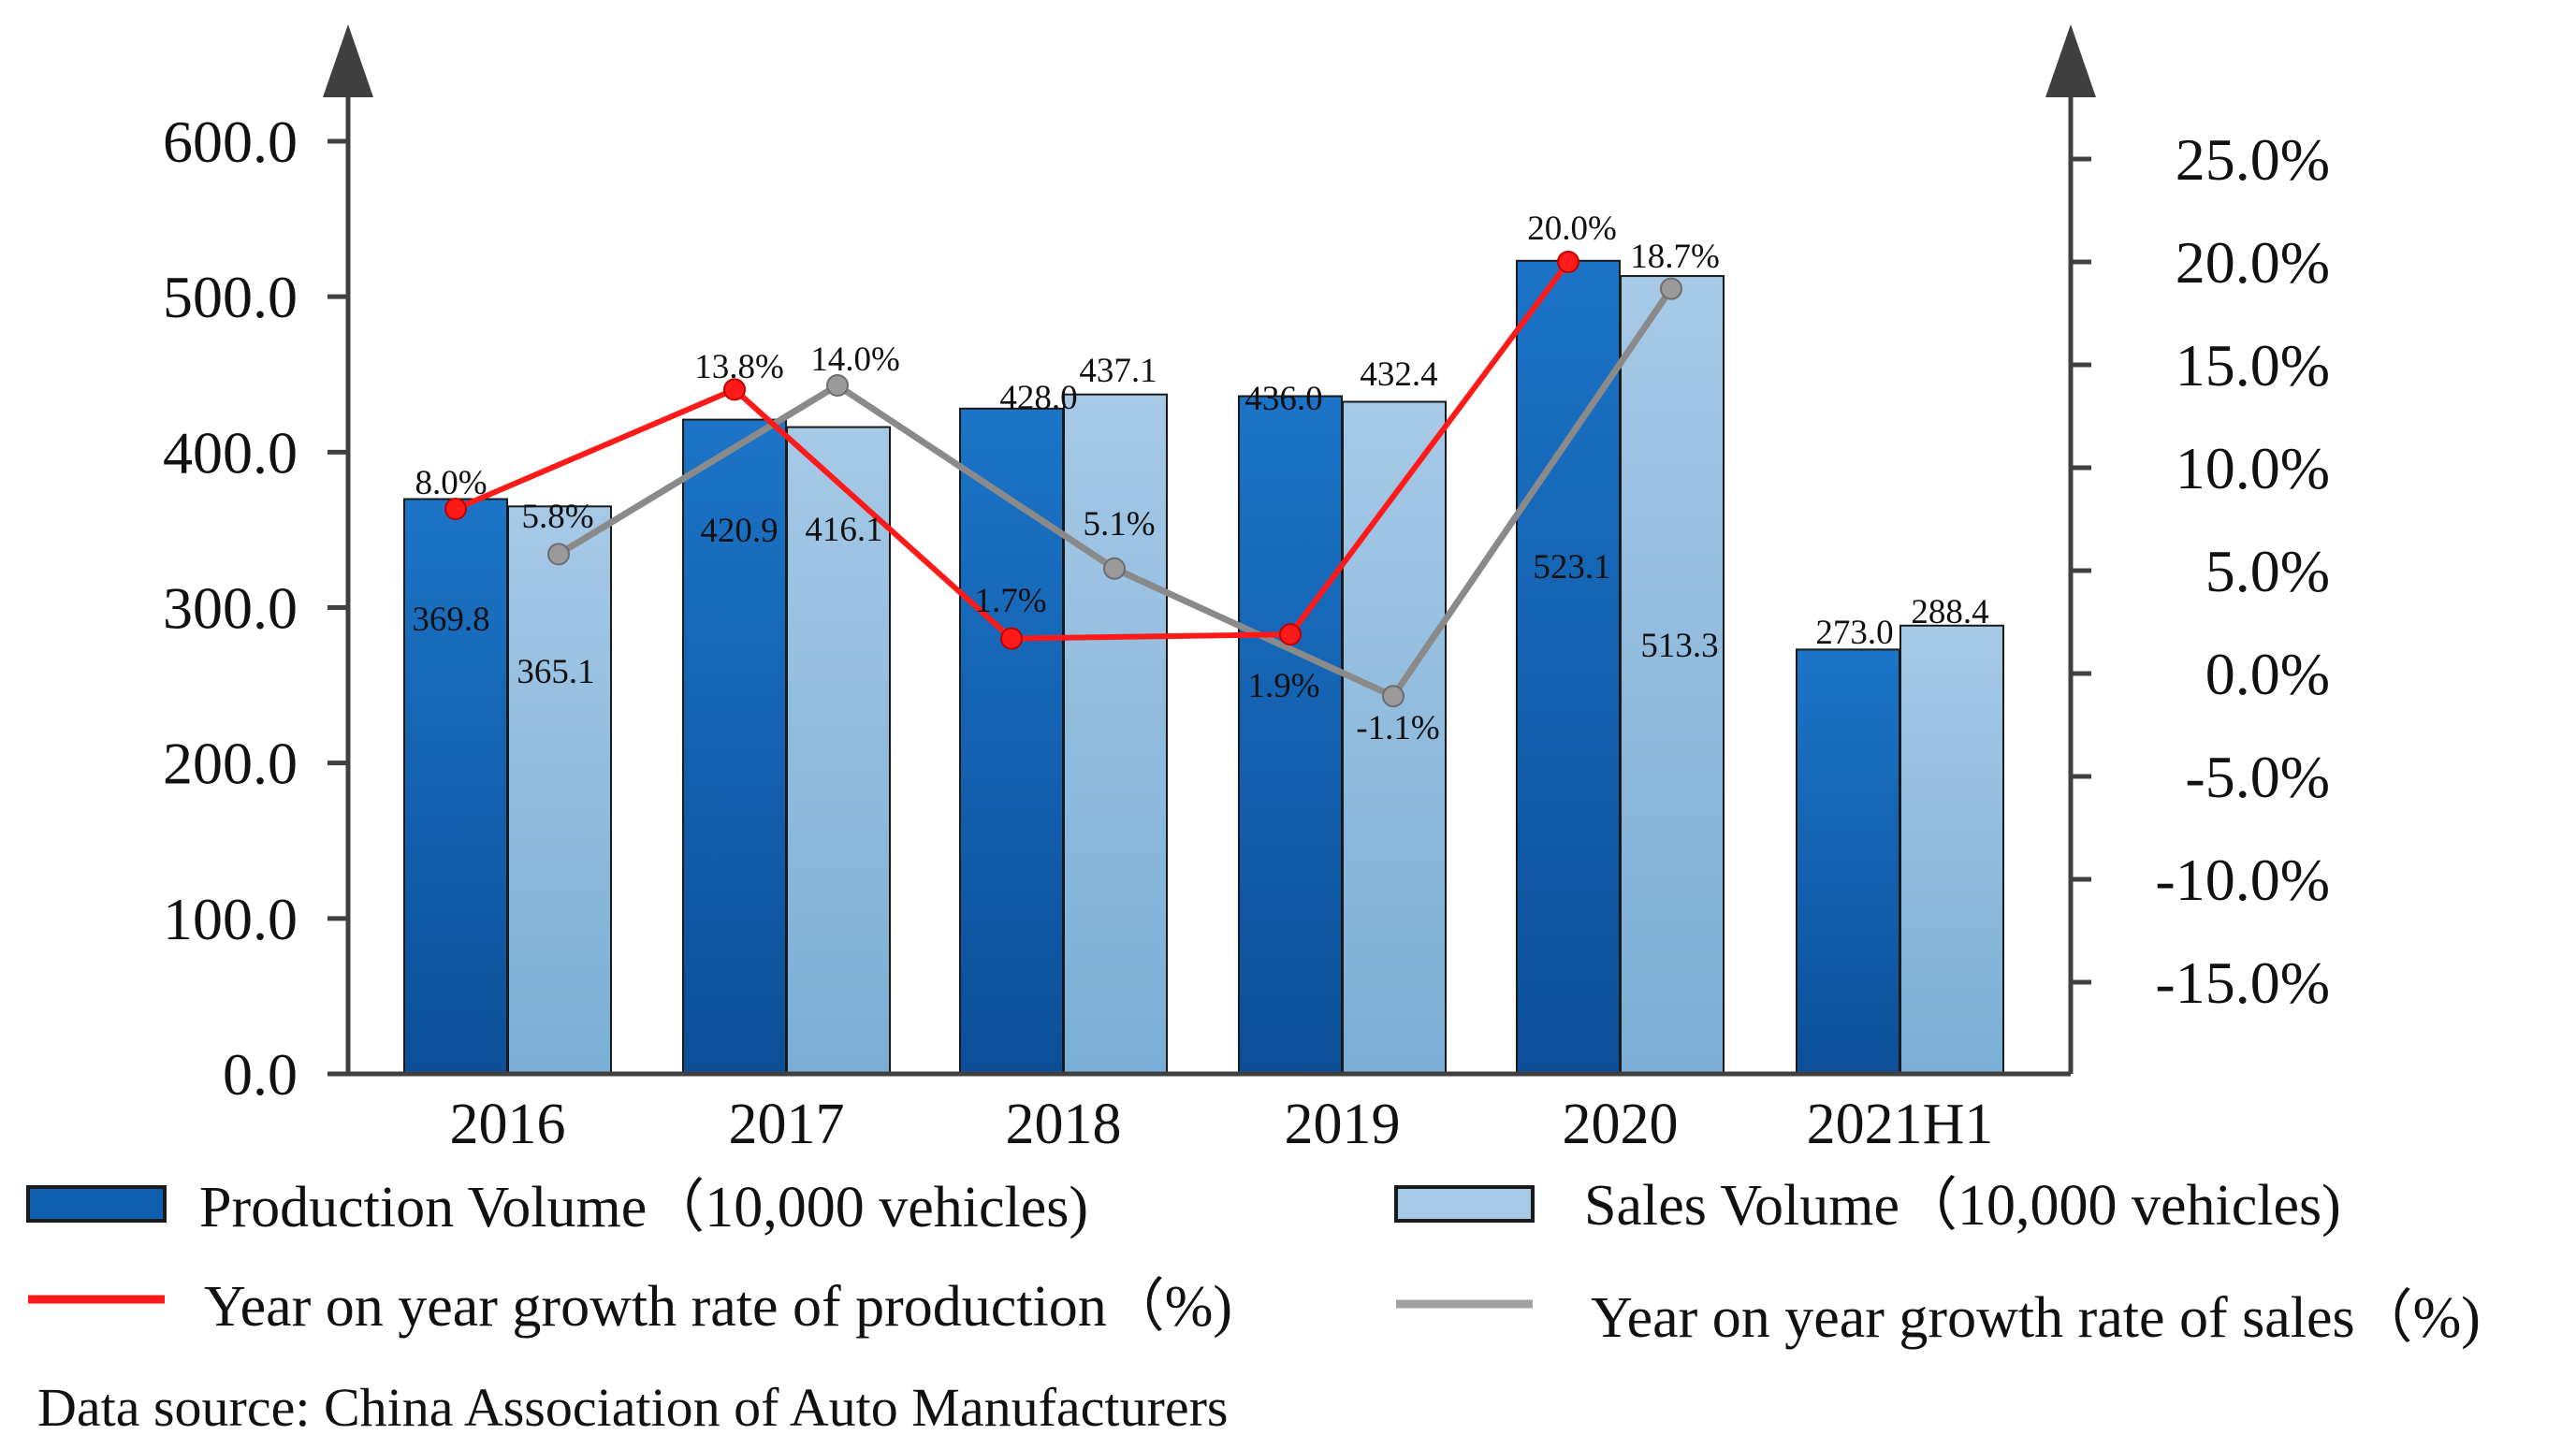 This screenshot has height=1449, width=2576. I want to click on right-axis-tick-label: 5.0%, so click(2267, 571).